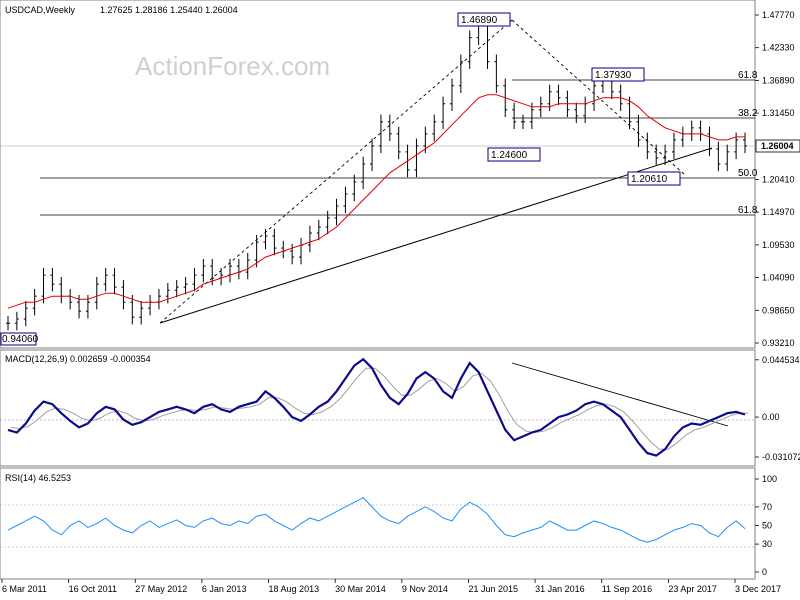  What do you see at coordinates (479, 20) in the screenshot?
I see `svg-text: 1.46890` at bounding box center [479, 20].